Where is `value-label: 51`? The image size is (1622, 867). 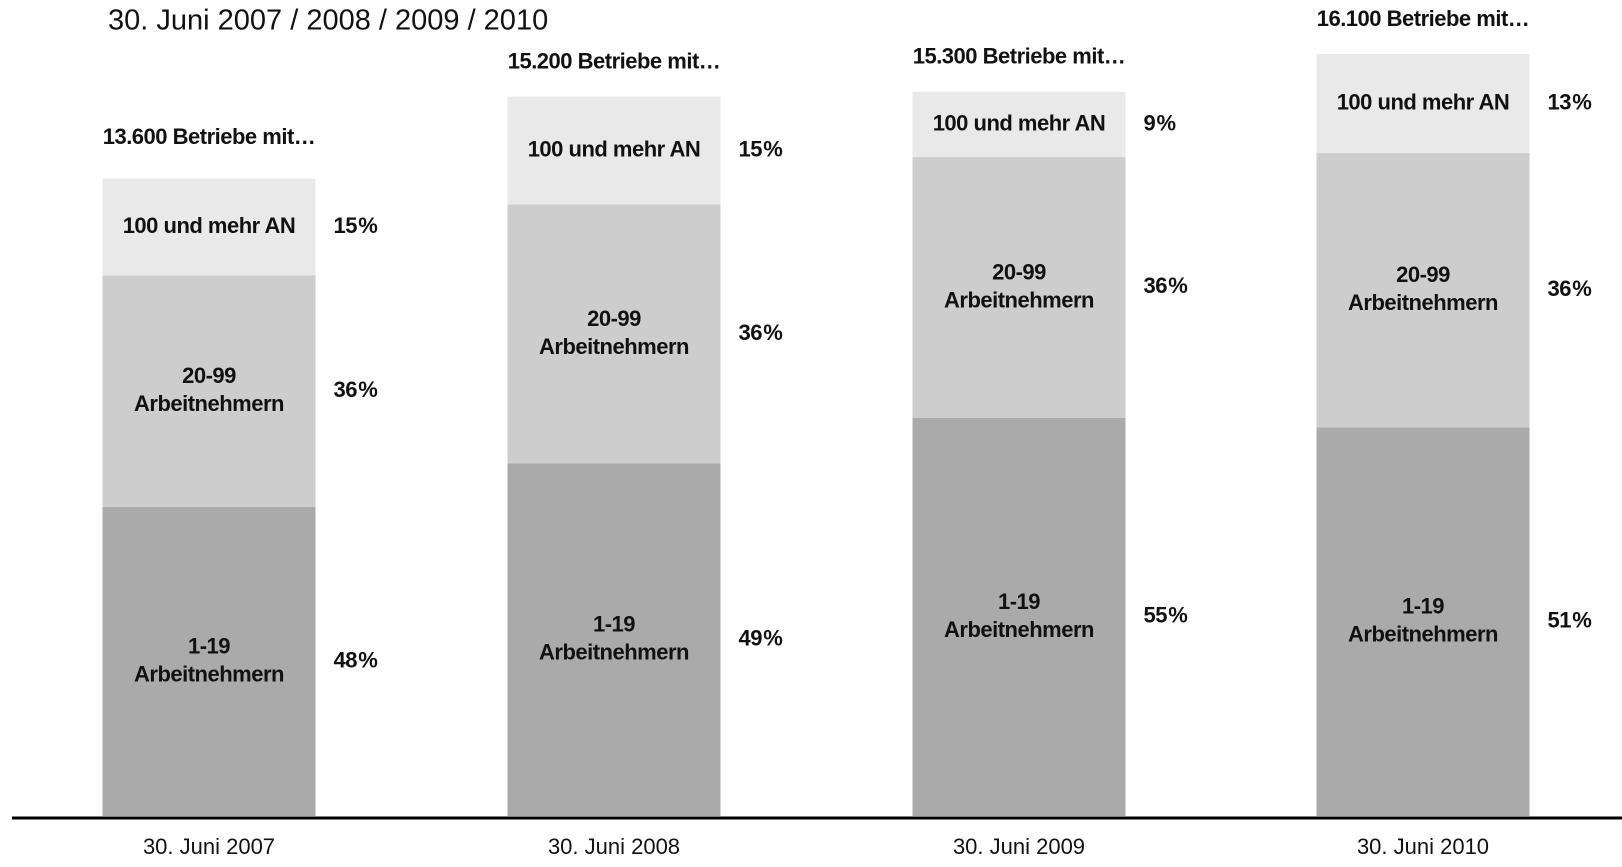
value-label: 51 is located at coordinates (1560, 620).